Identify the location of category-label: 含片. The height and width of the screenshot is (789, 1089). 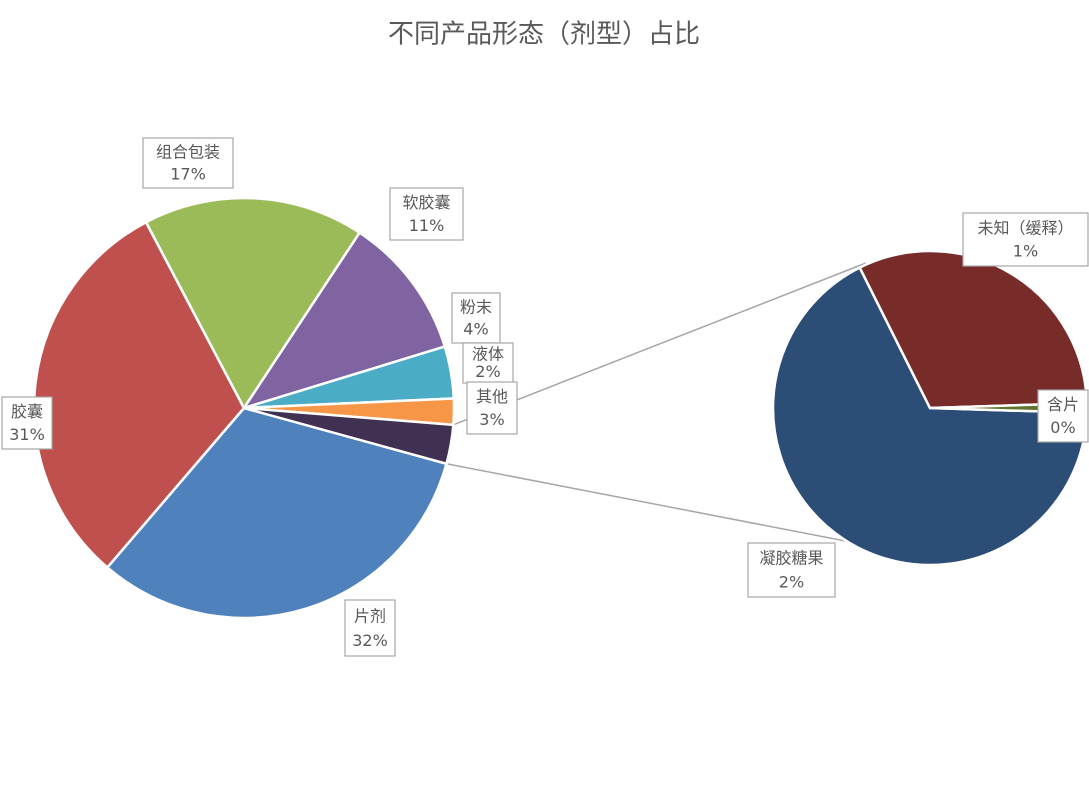
(1063, 404).